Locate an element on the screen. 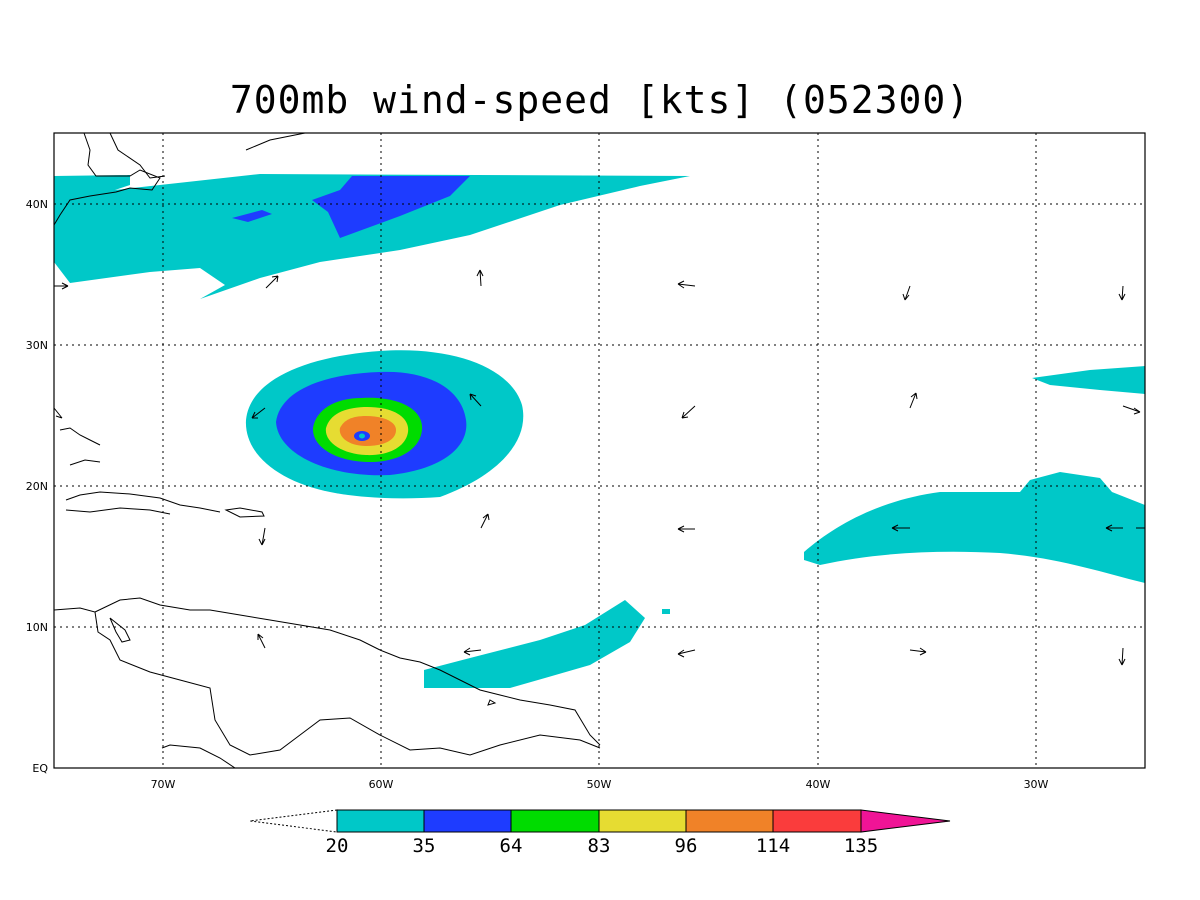  colorbar-label-64: 64 is located at coordinates (511, 846).